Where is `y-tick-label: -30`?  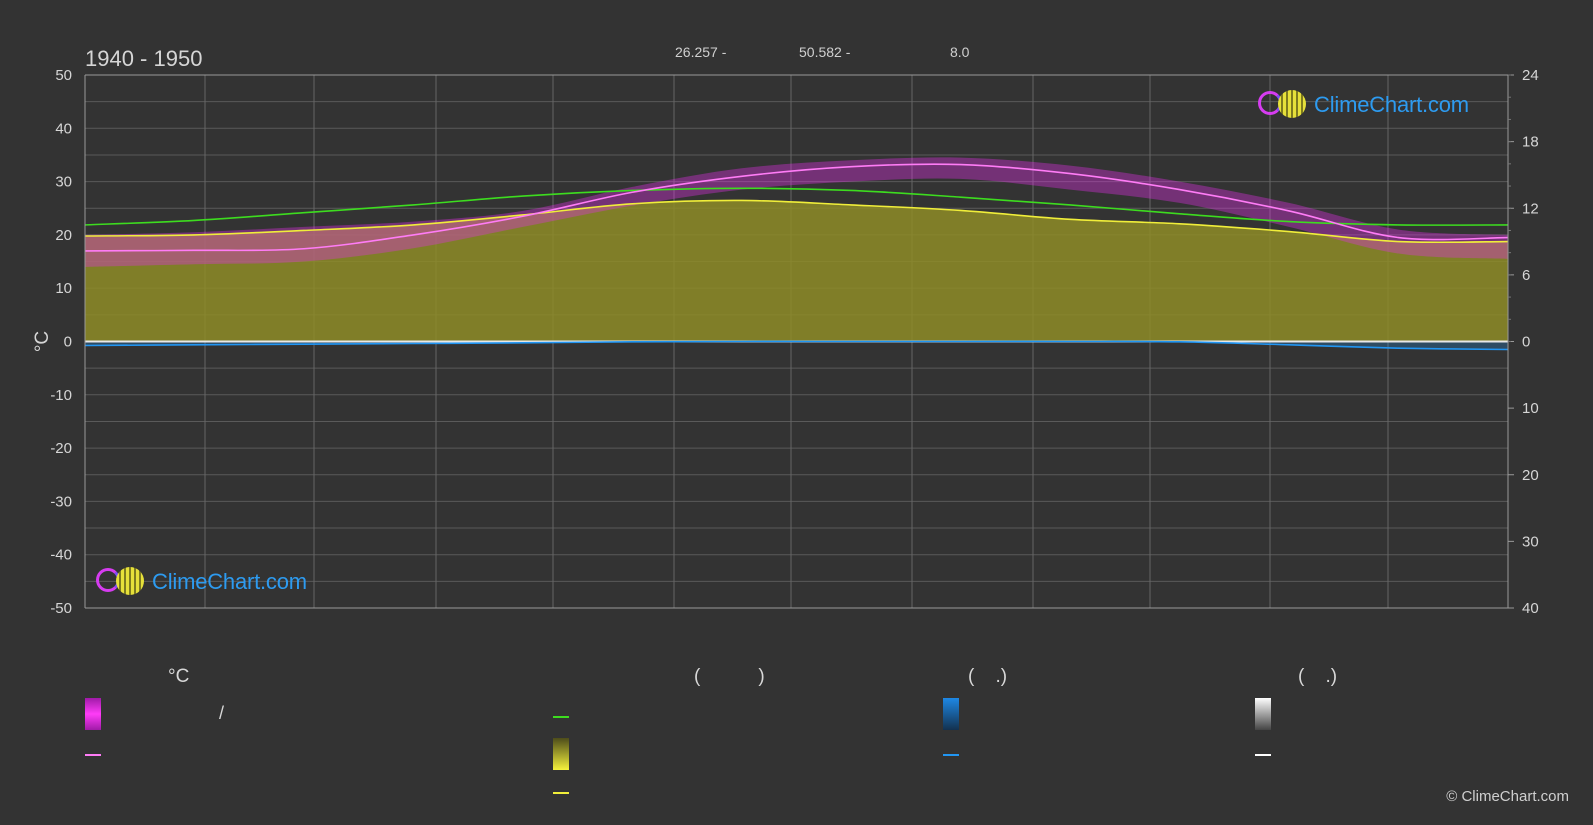 y-tick-label: -30 is located at coordinates (61, 501).